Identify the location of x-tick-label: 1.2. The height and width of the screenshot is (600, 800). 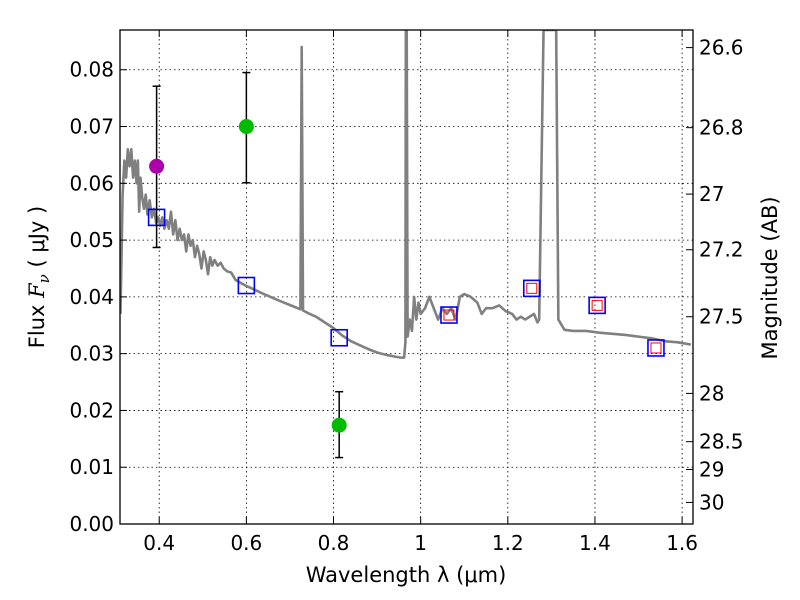
(508, 543).